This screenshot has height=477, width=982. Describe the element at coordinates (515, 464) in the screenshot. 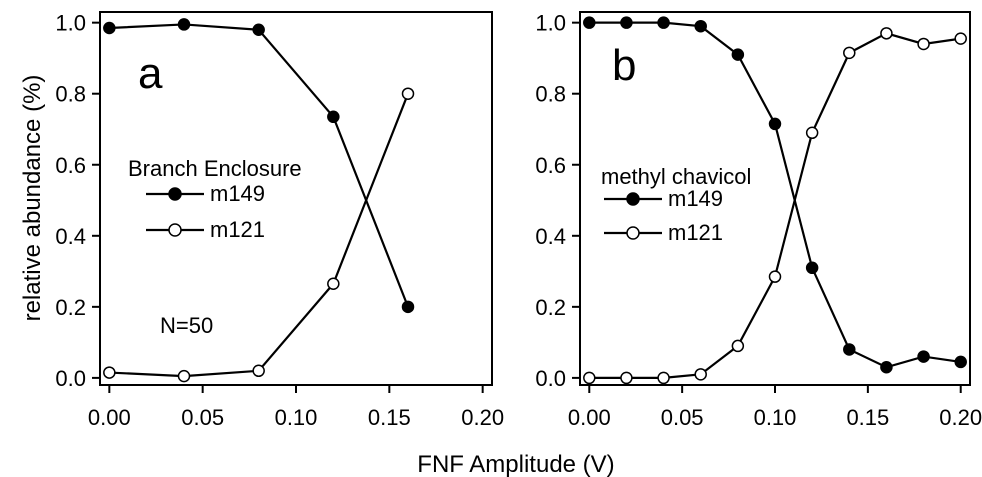

I see `x-axis-title: FNF Amplitude (V)` at that location.